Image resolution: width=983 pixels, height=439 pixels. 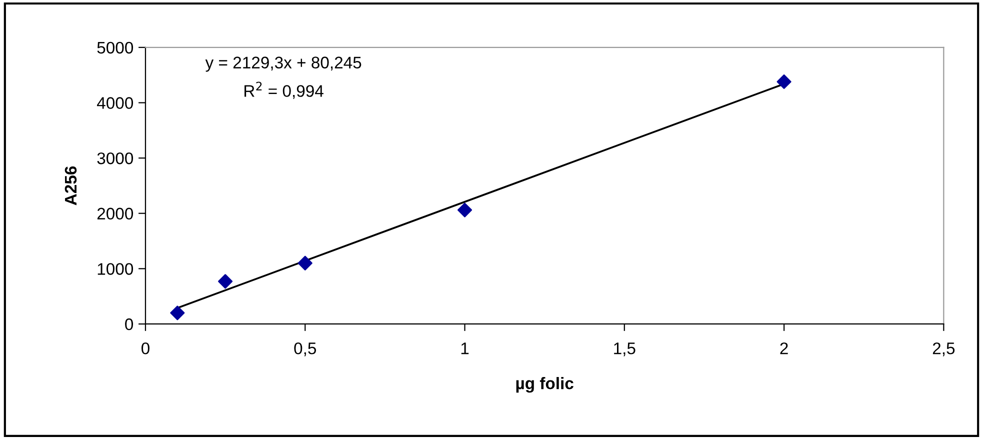 What do you see at coordinates (284, 90) in the screenshot?
I see `annotation: R$^{2}$ = 0,994` at bounding box center [284, 90].